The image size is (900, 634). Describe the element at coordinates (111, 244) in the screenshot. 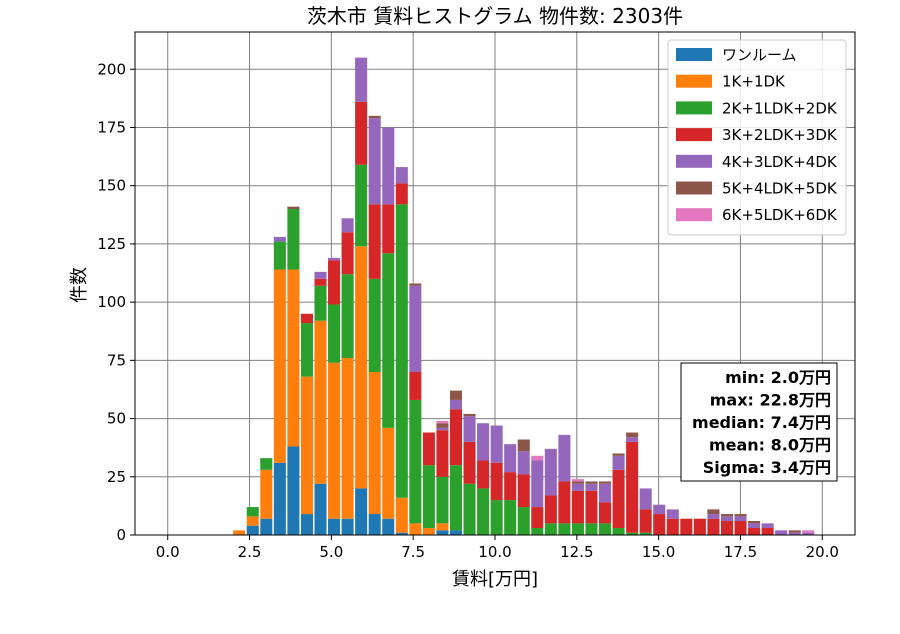

I see `y-tick-label: 125` at that location.